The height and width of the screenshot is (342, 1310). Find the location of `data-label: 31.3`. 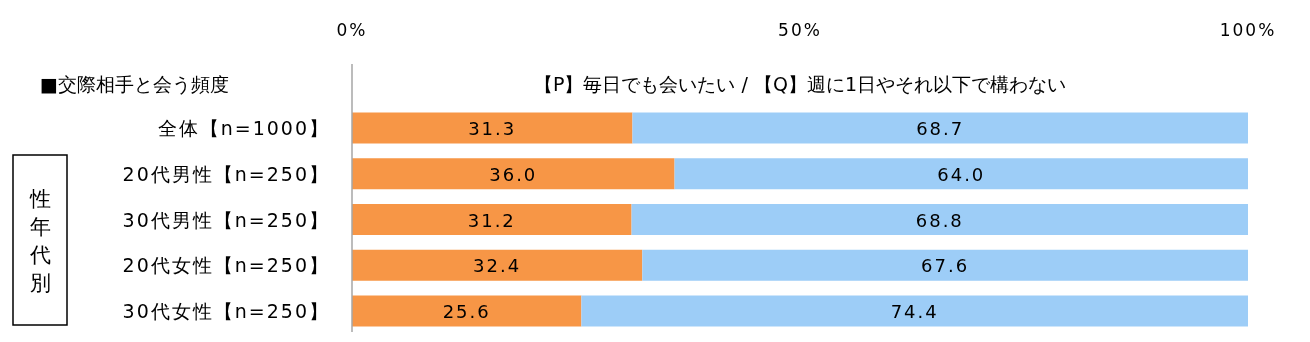

data-label: 31.3 is located at coordinates (492, 128).